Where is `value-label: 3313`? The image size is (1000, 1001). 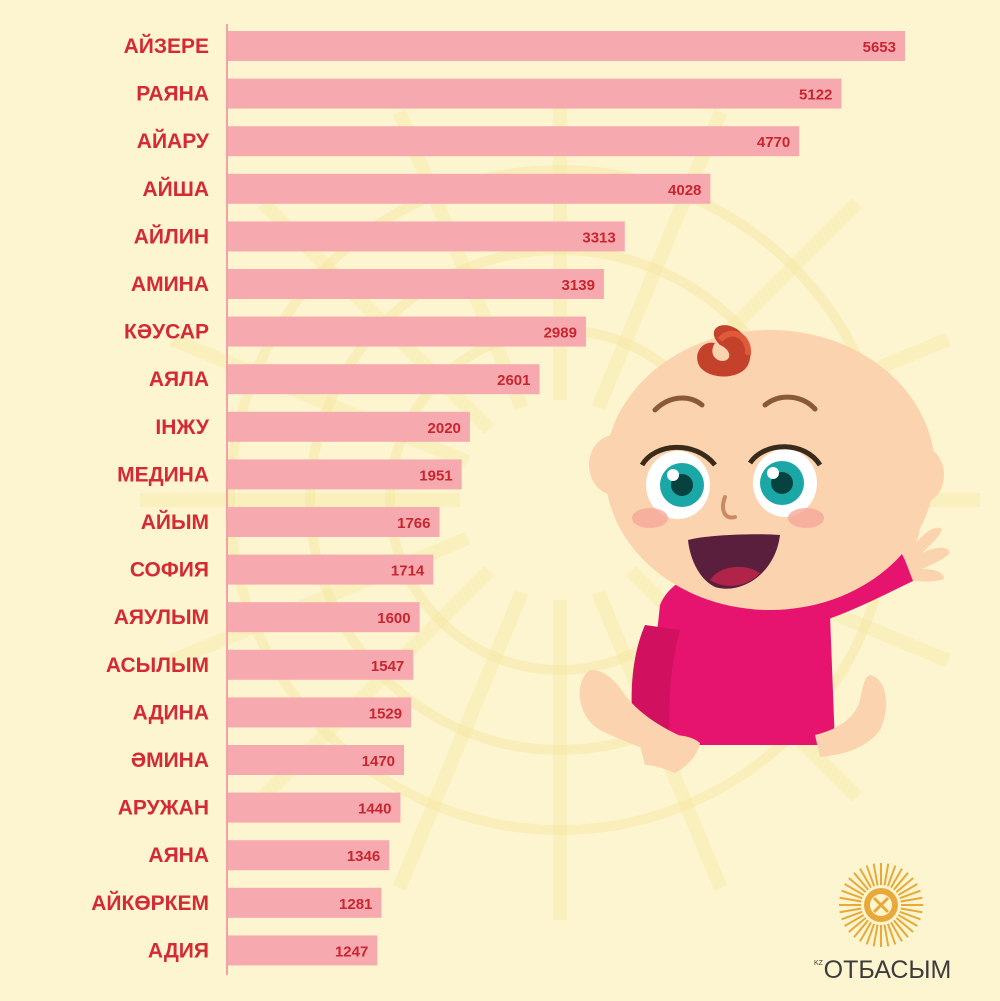
value-label: 3313 is located at coordinates (598, 237).